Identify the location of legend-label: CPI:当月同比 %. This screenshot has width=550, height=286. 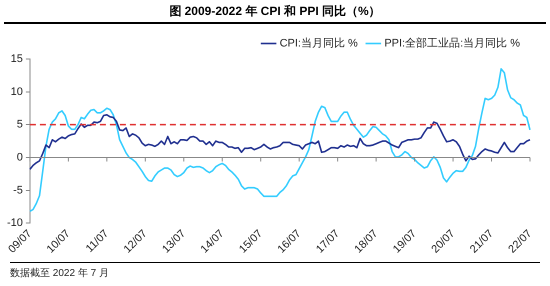
(319, 43).